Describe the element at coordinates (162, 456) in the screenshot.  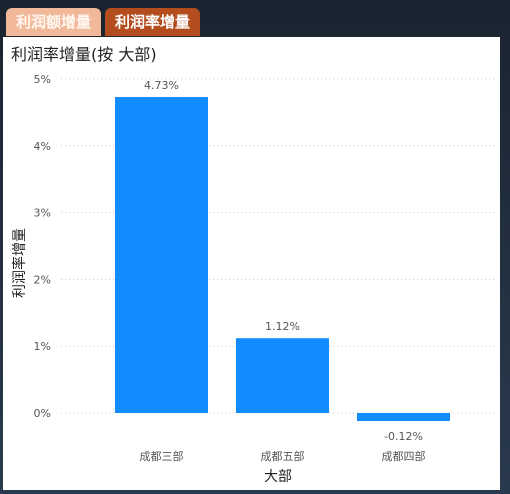
I see `x-tick-label: 成都三部` at that location.